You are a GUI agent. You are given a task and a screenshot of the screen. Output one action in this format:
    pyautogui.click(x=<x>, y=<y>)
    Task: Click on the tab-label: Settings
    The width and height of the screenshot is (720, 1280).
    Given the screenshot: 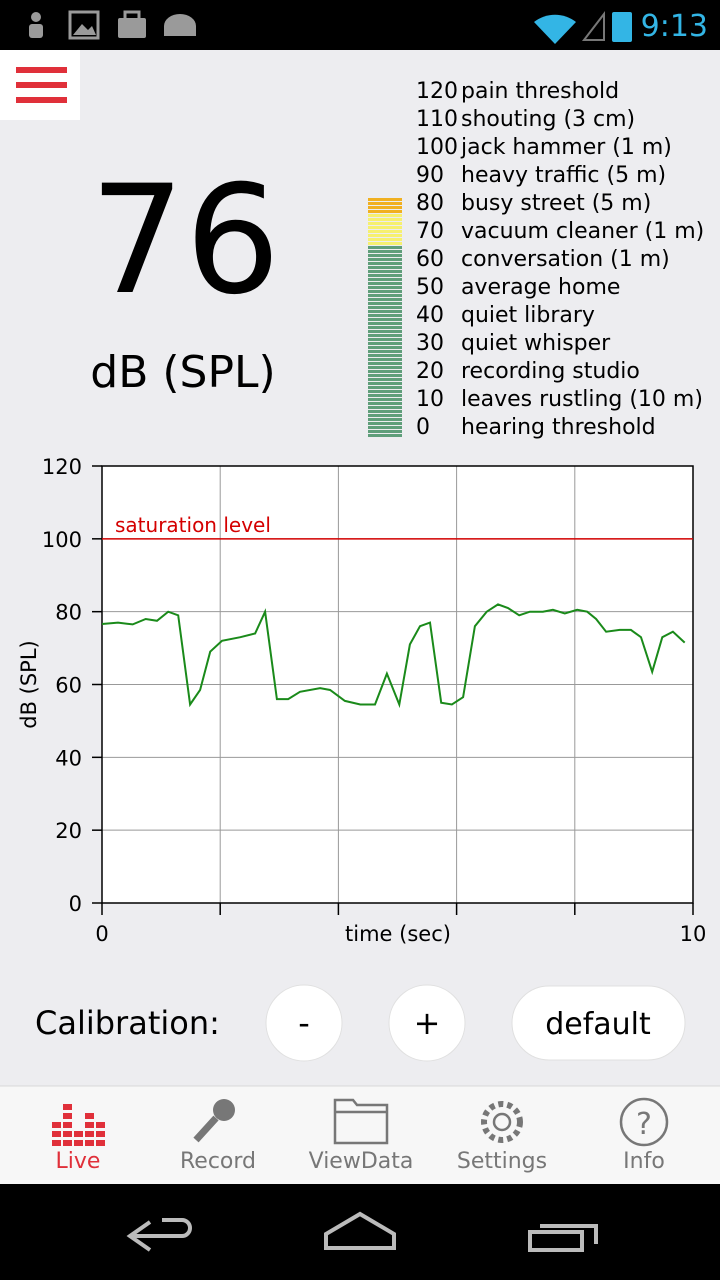 What is the action you would take?
    pyautogui.click(x=502, y=1161)
    